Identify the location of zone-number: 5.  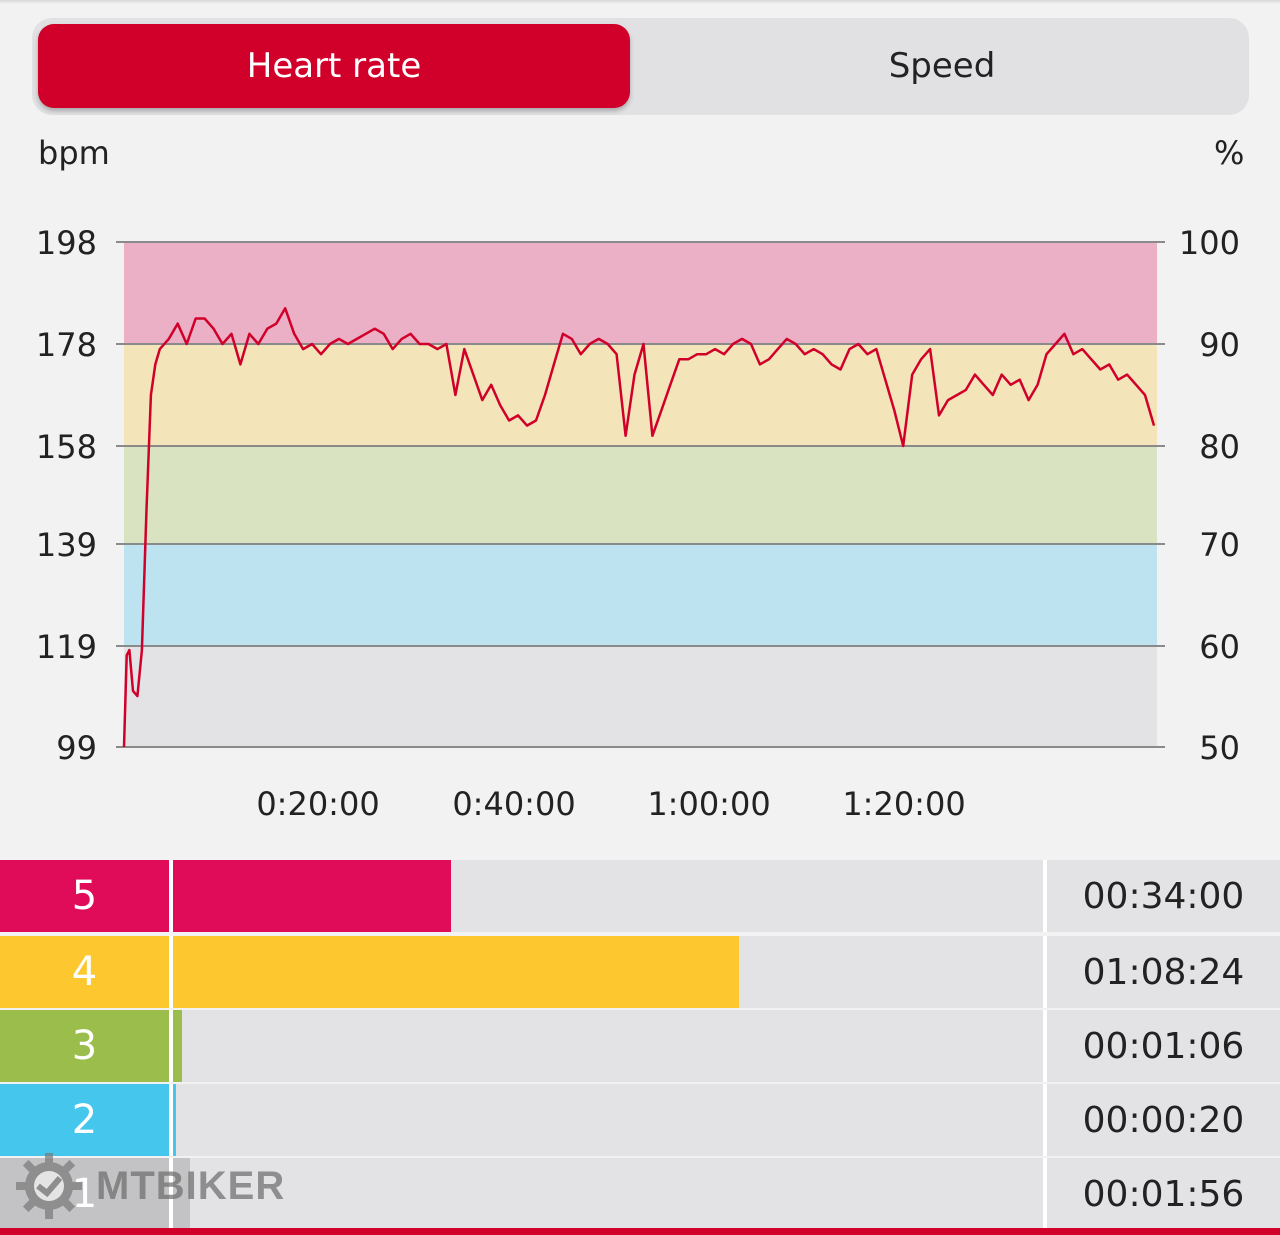
(84, 896).